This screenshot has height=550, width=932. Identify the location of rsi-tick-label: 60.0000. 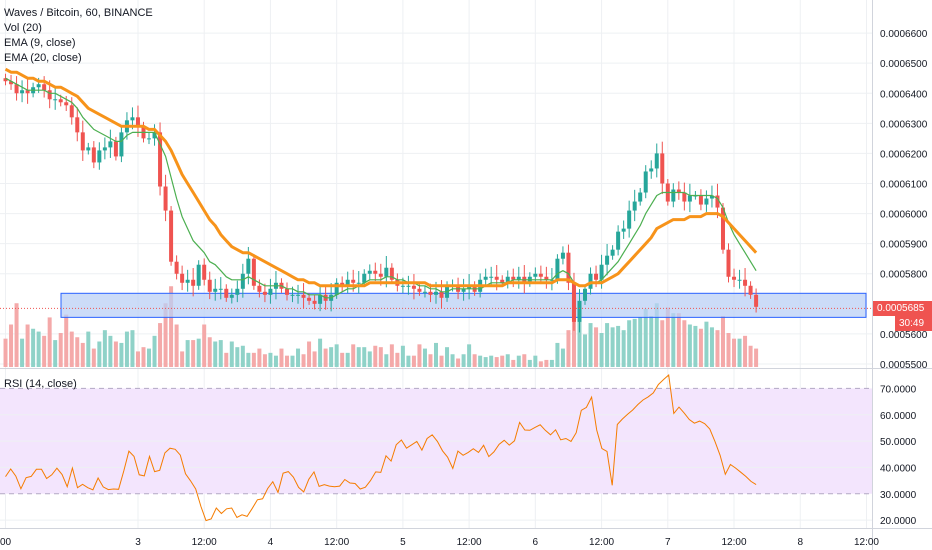
(898, 416).